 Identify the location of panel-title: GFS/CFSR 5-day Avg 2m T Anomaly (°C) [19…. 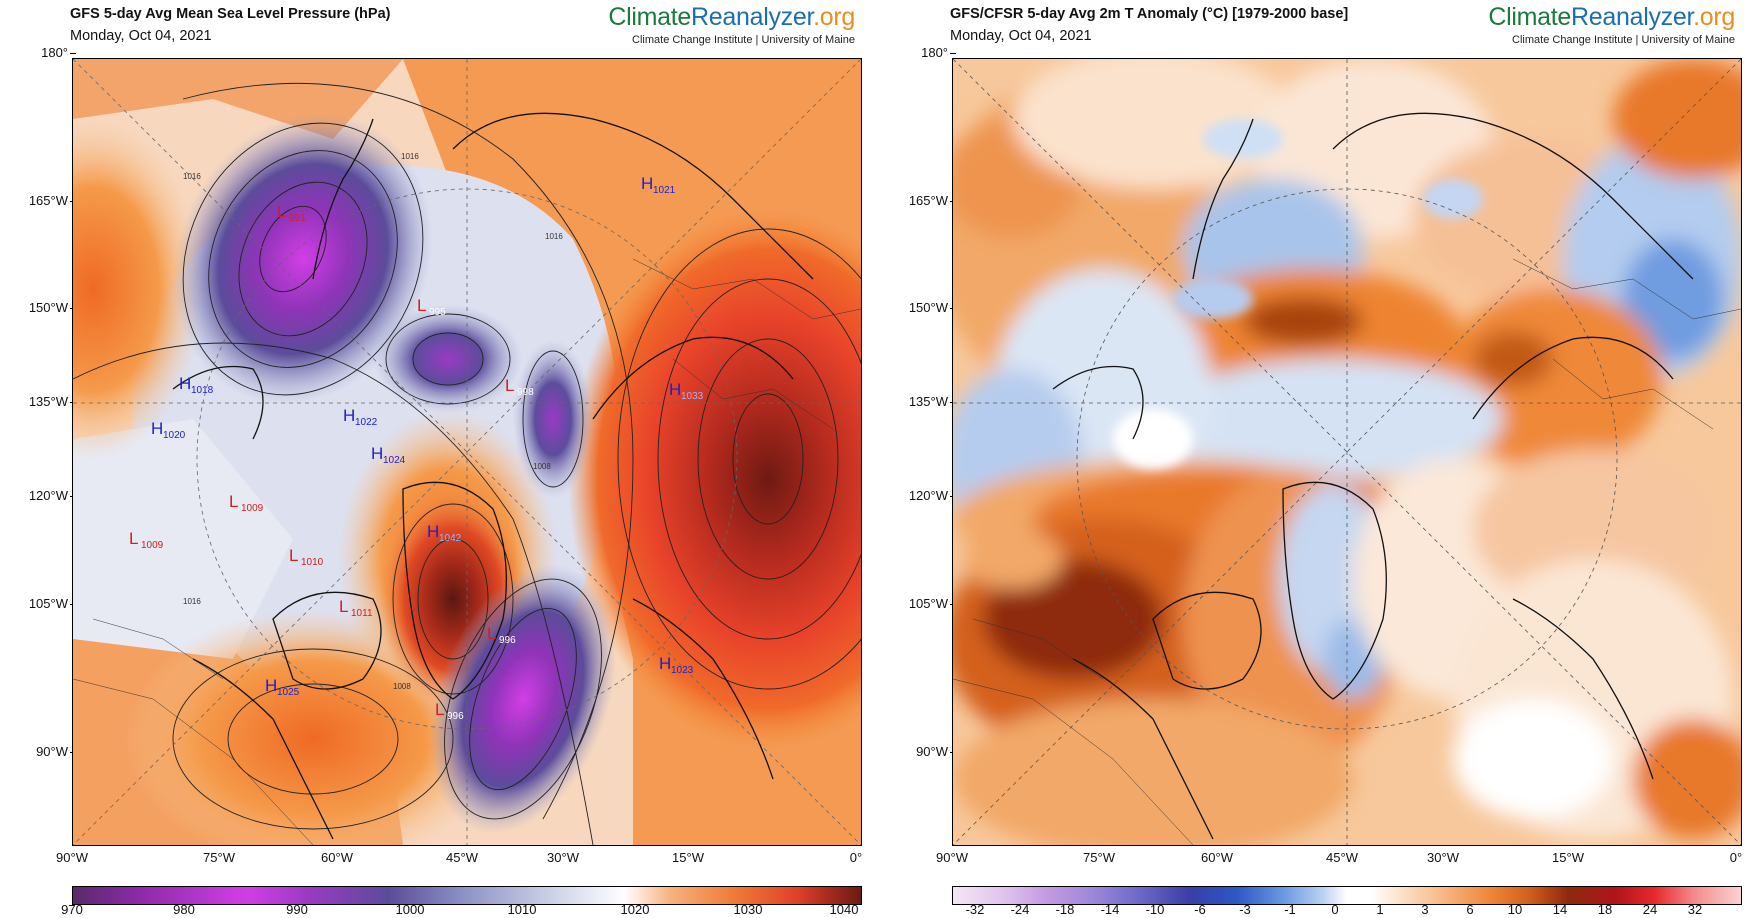
(1149, 14).